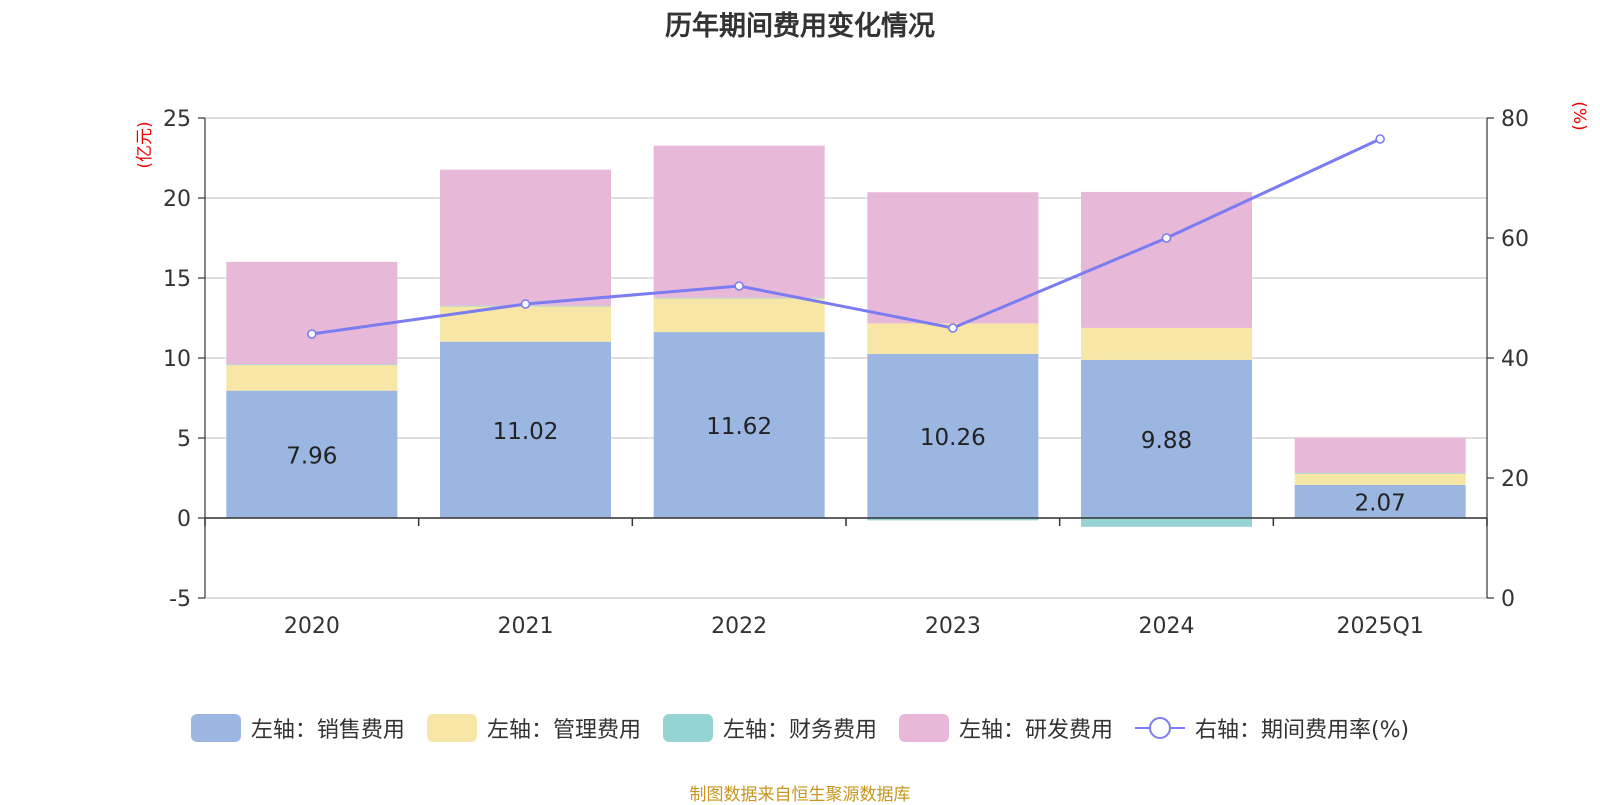 This screenshot has height=805, width=1600. Describe the element at coordinates (177, 359) in the screenshot. I see `left-axis-tick-label: 10` at that location.